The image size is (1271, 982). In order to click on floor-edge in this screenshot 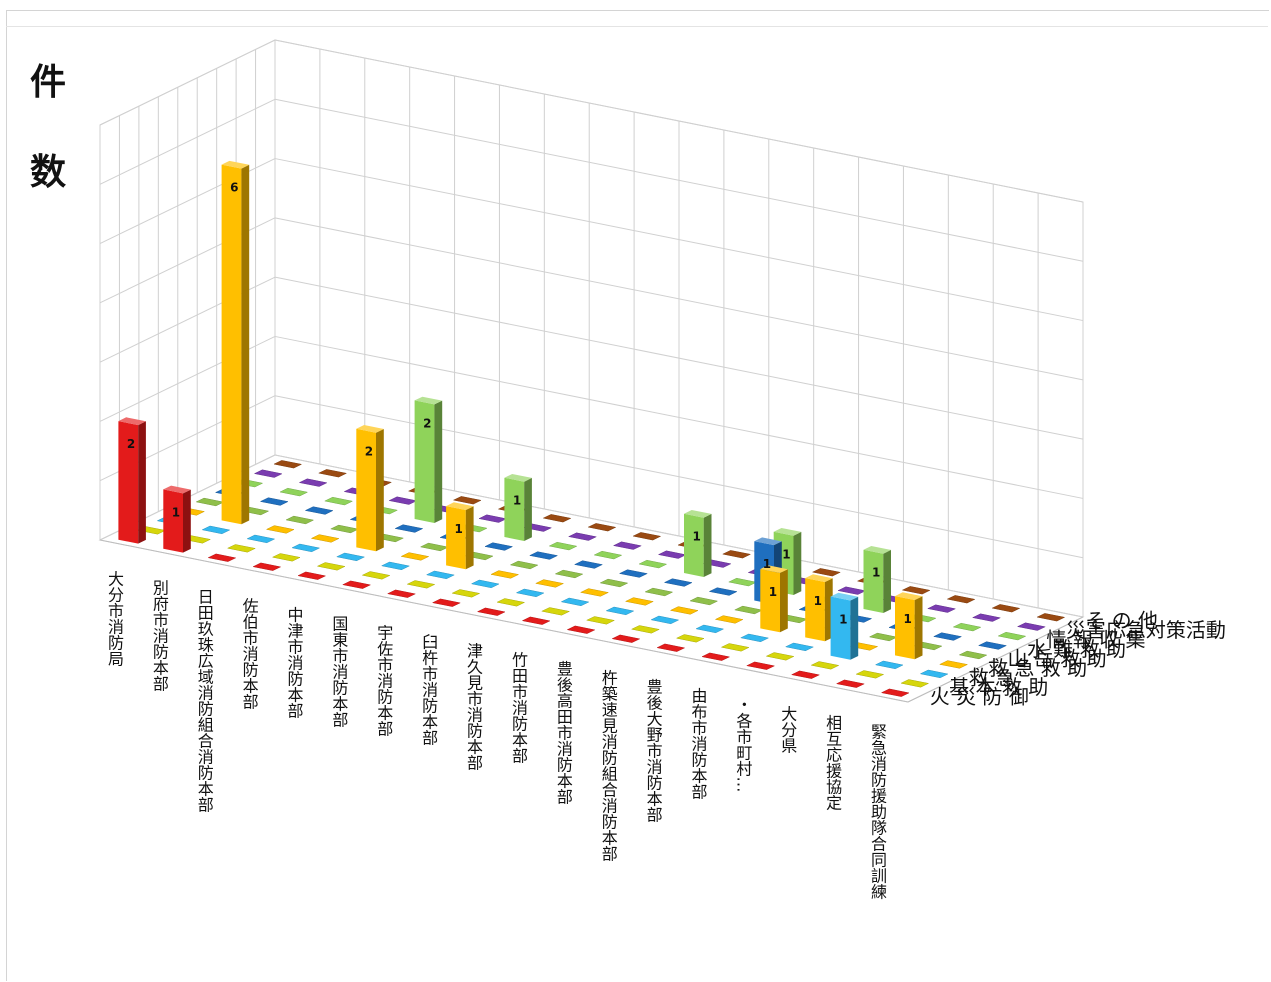, I will do `click(995, 659)`.